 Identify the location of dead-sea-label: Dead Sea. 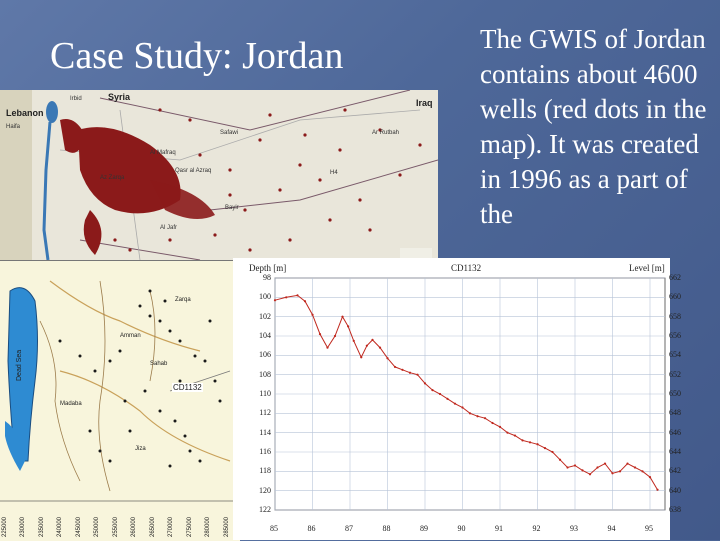
(19, 365).